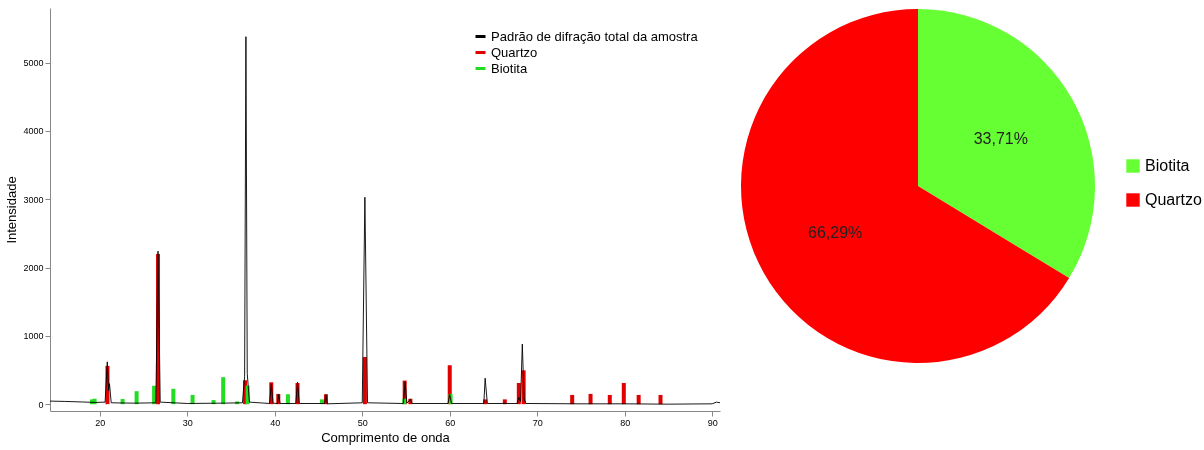  What do you see at coordinates (625, 422) in the screenshot?
I see `x-tick-label: 80` at bounding box center [625, 422].